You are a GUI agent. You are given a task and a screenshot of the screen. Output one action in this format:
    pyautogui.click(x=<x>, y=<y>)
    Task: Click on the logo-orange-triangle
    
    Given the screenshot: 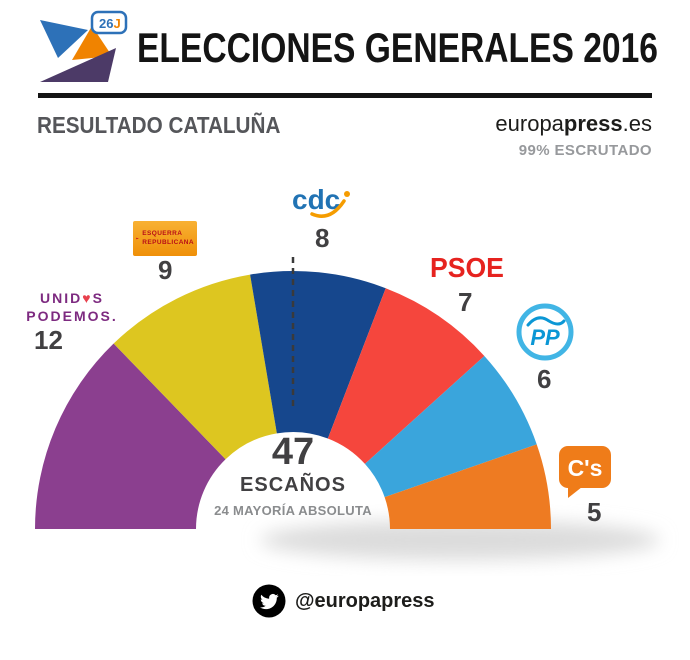 What is the action you would take?
    pyautogui.click(x=92, y=43)
    